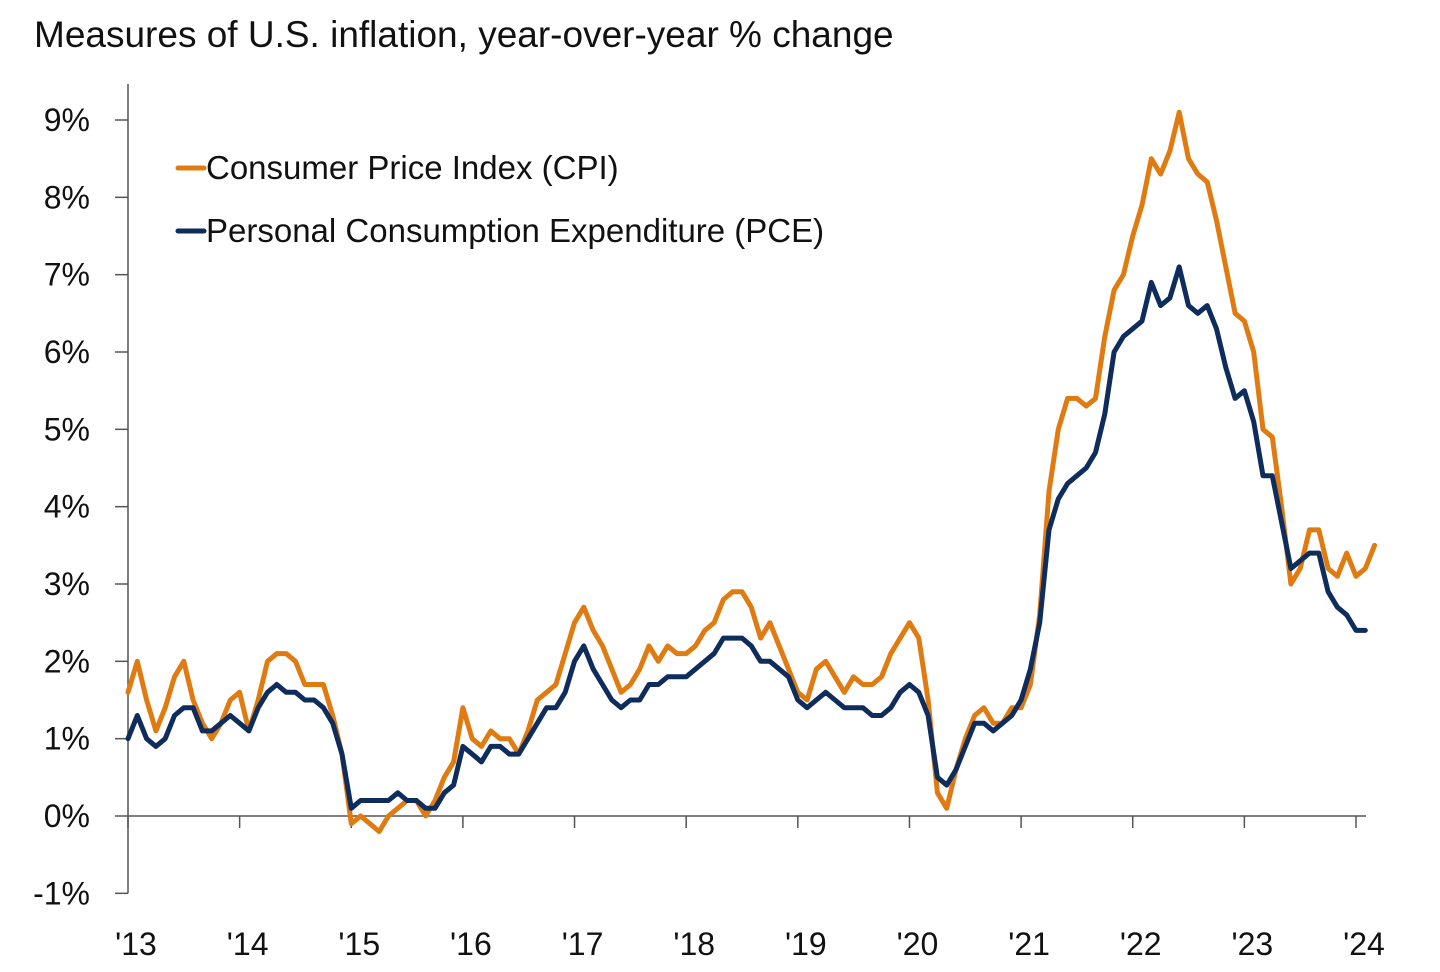 This screenshot has width=1440, height=972. What do you see at coordinates (1141, 944) in the screenshot?
I see `x-tick-label: '22` at bounding box center [1141, 944].